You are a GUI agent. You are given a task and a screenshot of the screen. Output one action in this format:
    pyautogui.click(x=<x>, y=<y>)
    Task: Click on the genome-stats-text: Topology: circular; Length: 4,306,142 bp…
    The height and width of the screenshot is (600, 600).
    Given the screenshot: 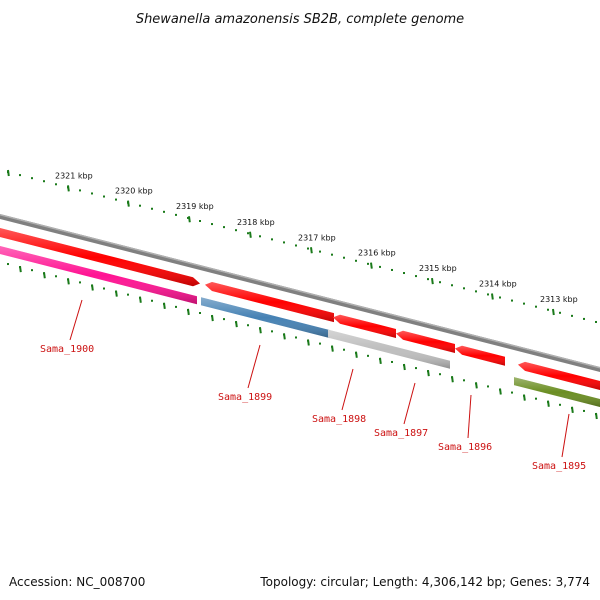 What is the action you would take?
    pyautogui.click(x=424, y=582)
    